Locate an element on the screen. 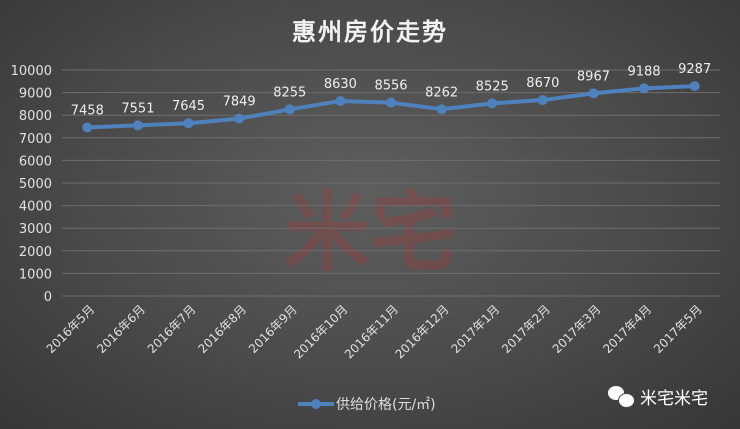 This screenshot has width=740, height=429. x-tick-label: 2017年5月 is located at coordinates (678, 329).